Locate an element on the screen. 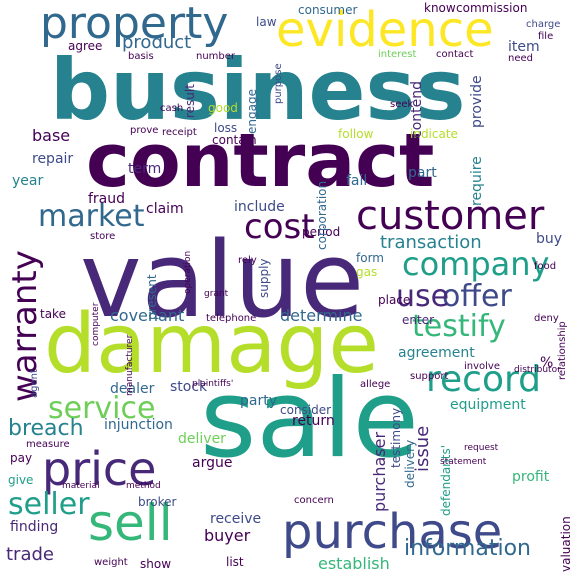 This screenshot has width=576, height=576. word-interest: interest is located at coordinates (397, 54).